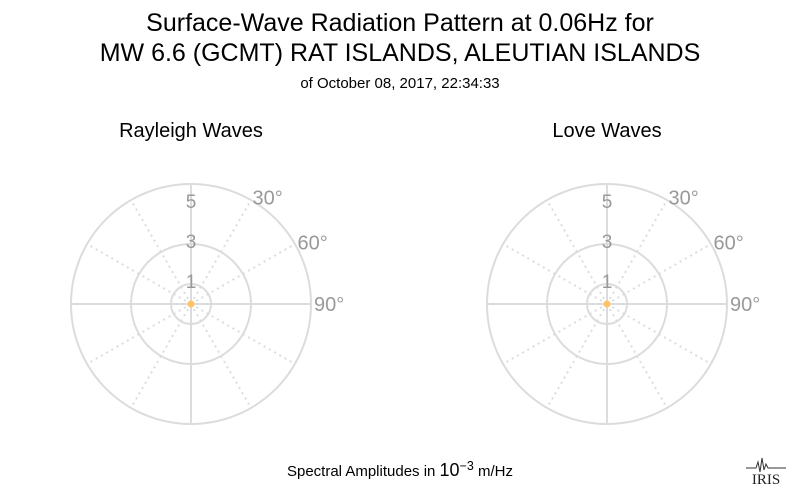 The width and height of the screenshot is (800, 496). Describe the element at coordinates (466, 466) in the screenshot. I see `caption-exponent: −3` at that location.